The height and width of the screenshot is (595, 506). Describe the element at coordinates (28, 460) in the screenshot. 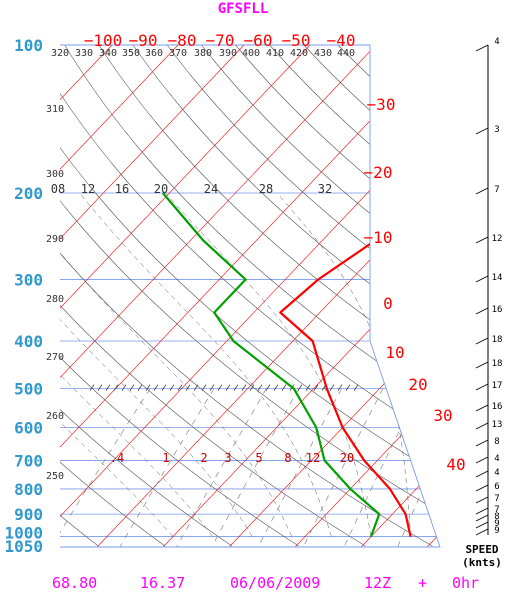

I see `pressure-label: 700` at that location.